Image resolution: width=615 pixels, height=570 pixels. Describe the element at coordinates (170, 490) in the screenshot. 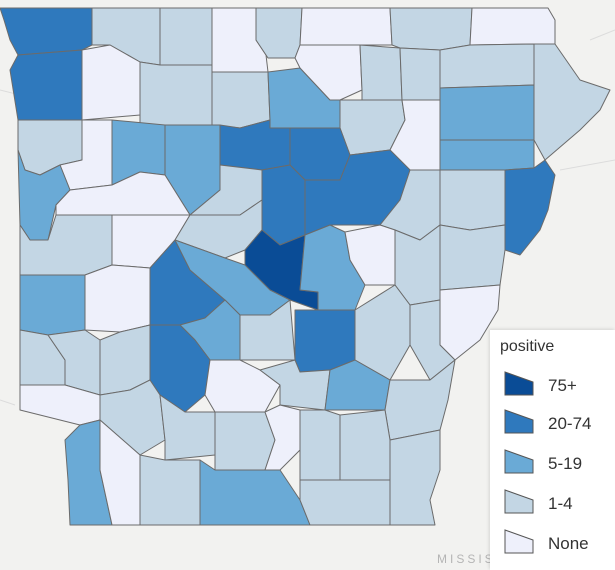

I see `county-columbia` at that location.